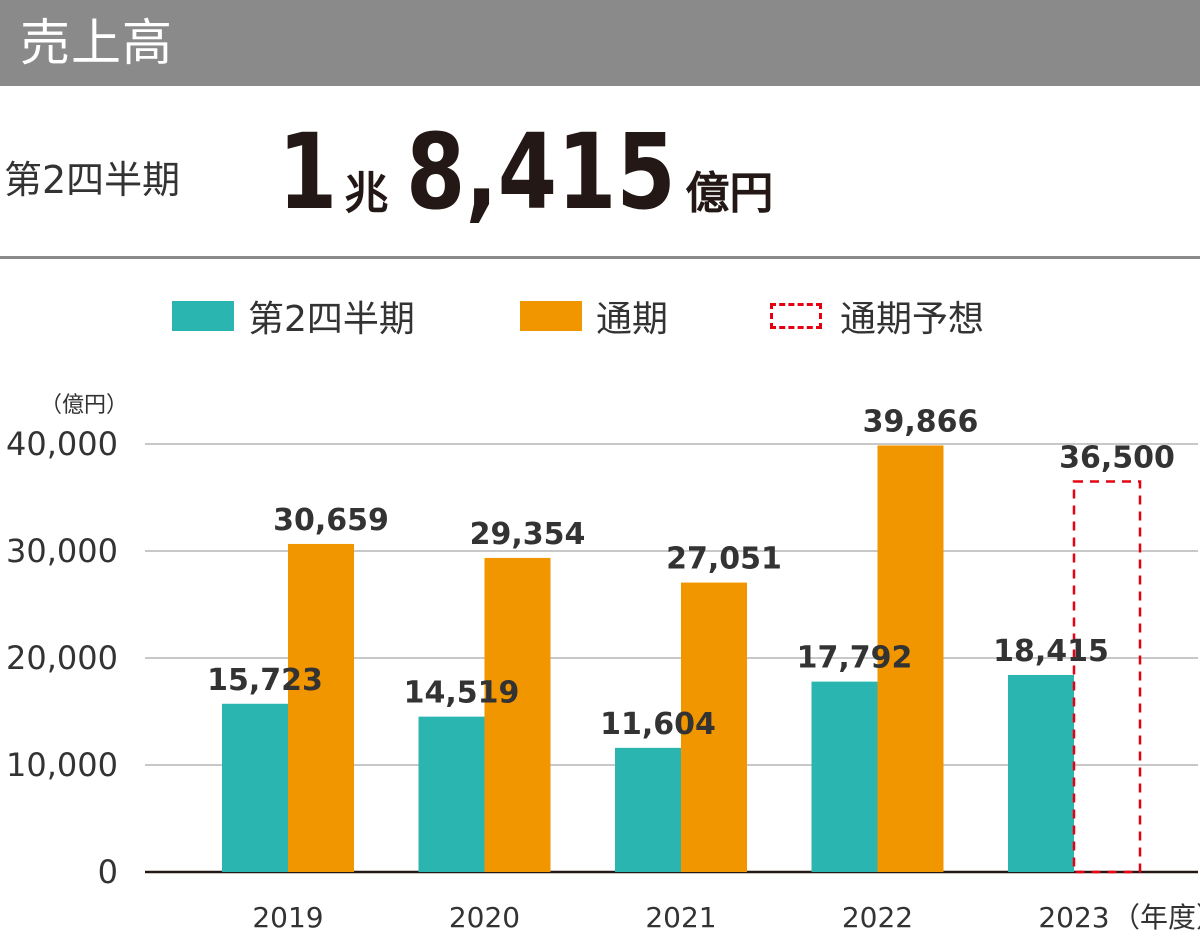 This screenshot has width=1200, height=940. I want to click on data-label: 29,354, so click(528, 534).